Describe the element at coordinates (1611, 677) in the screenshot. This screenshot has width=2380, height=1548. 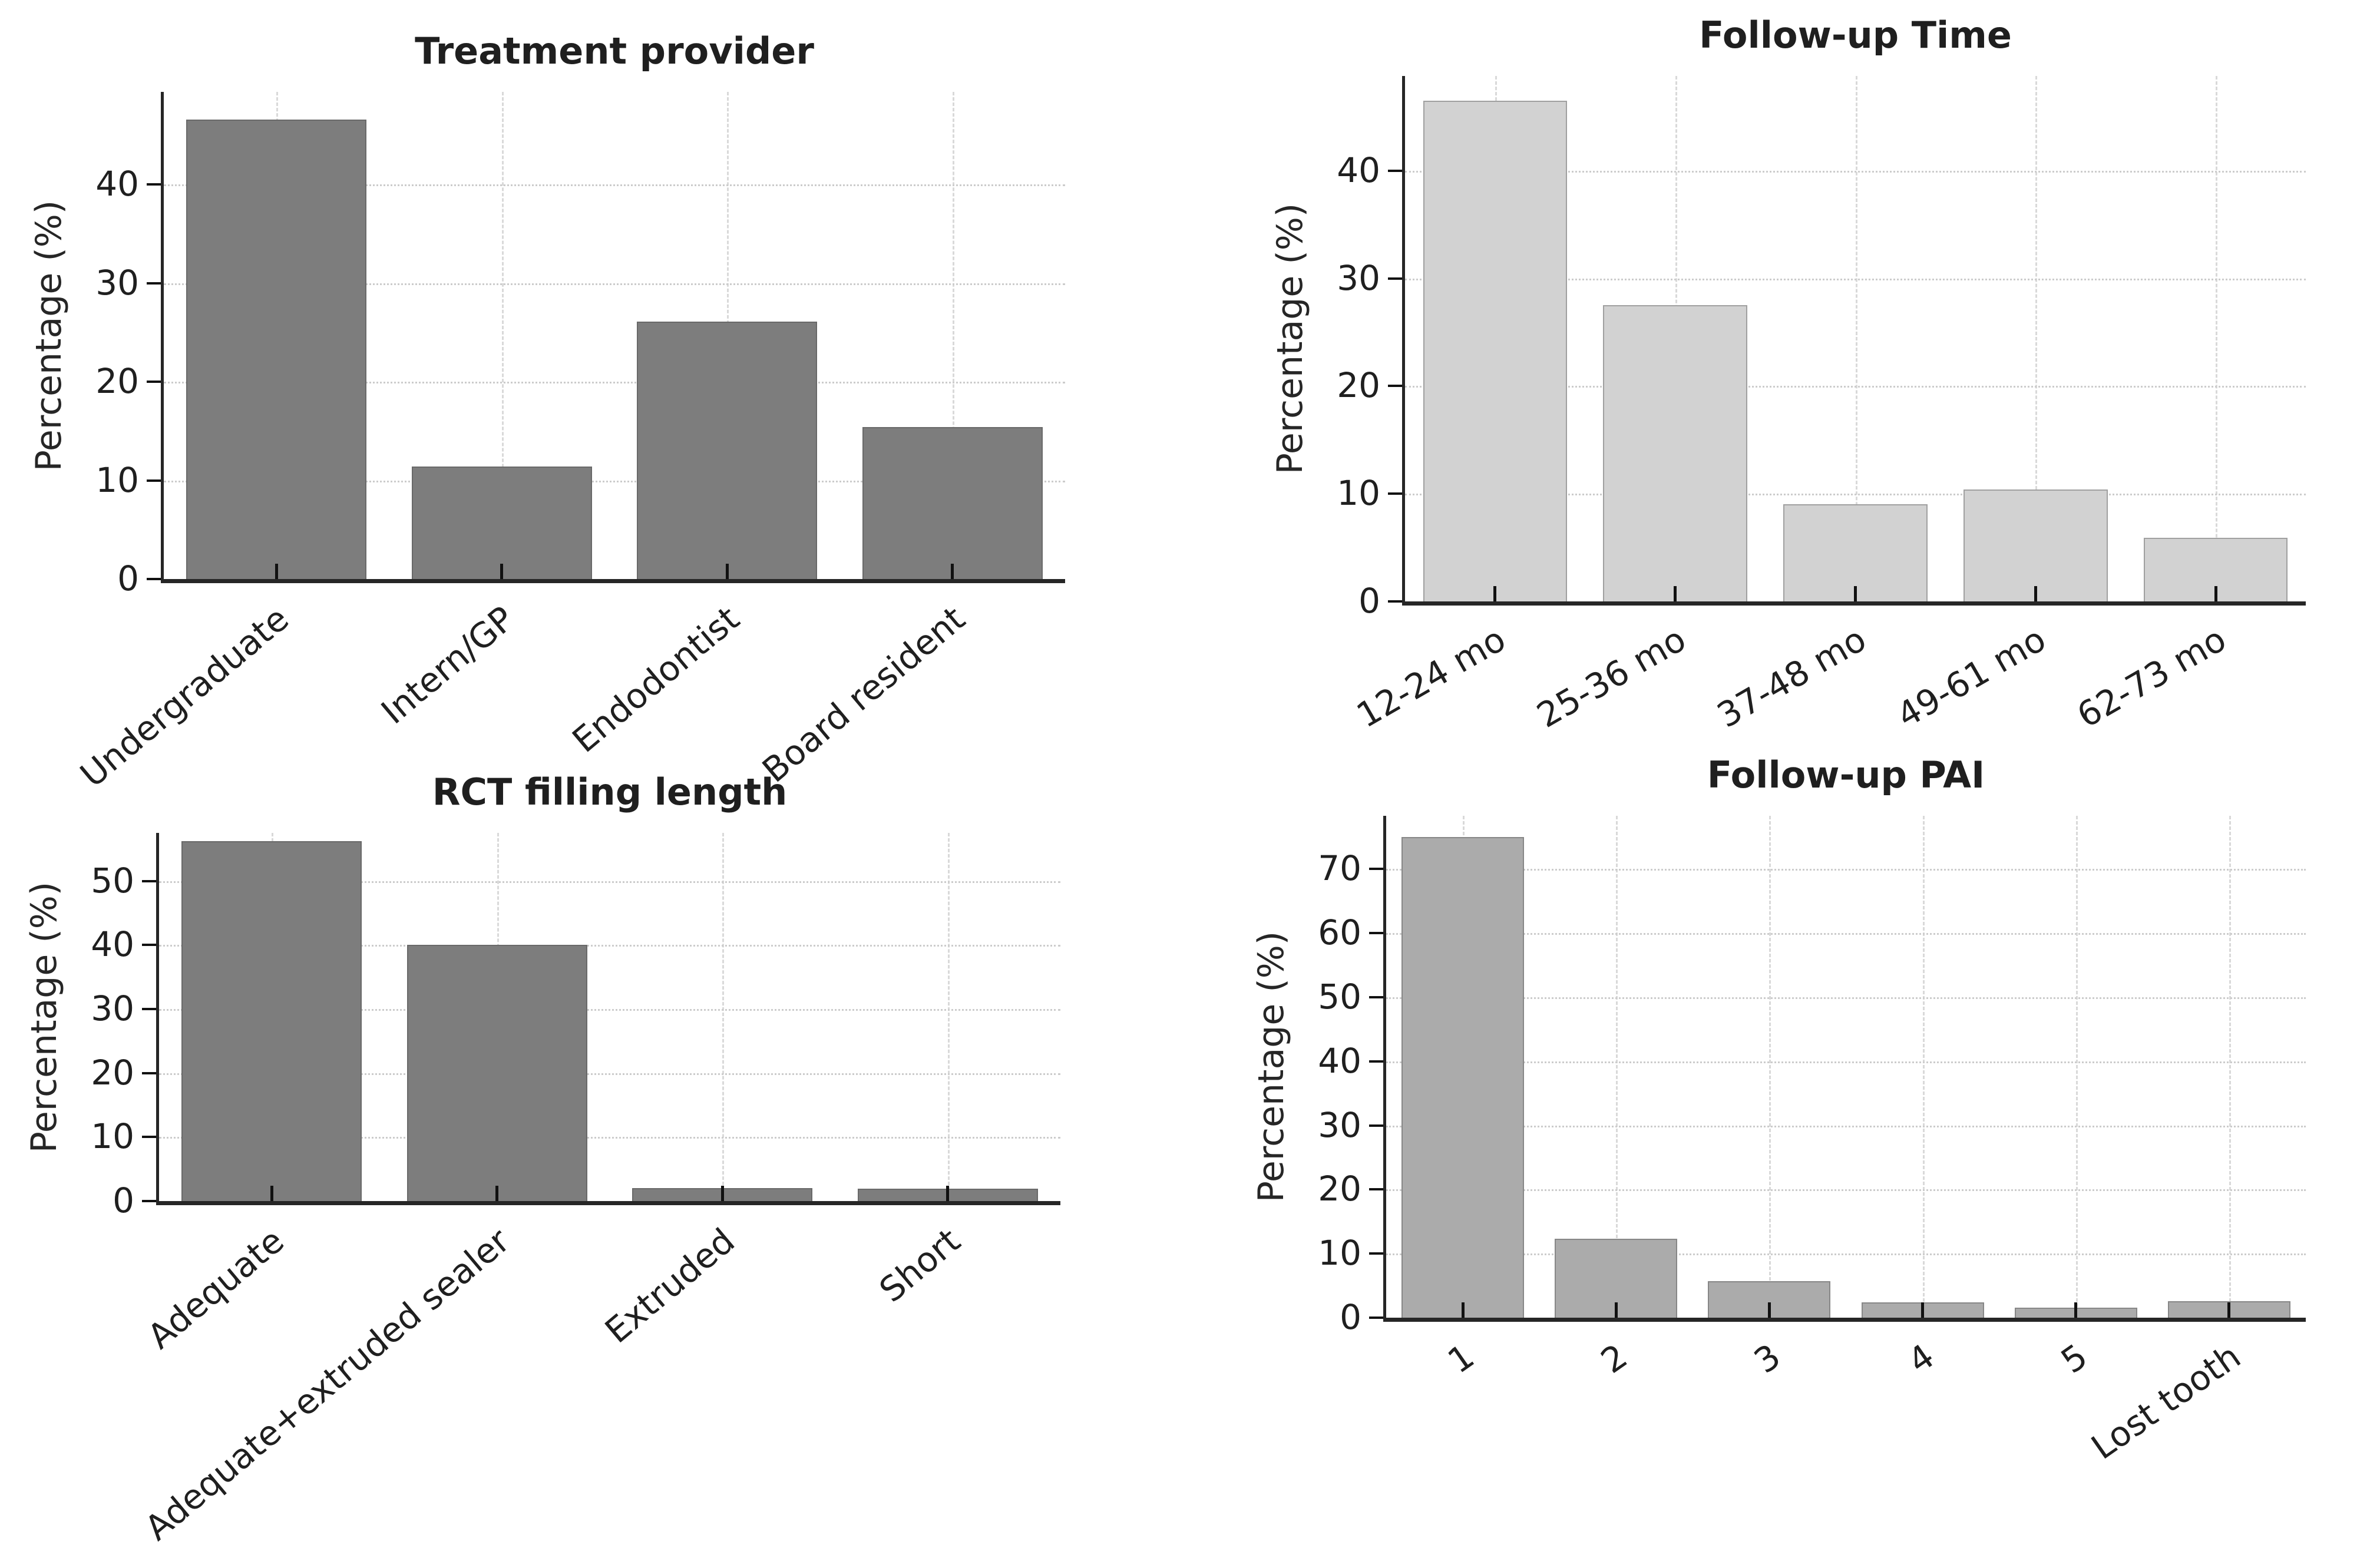
I see `x-tick-label: 25-36 mo` at that location.